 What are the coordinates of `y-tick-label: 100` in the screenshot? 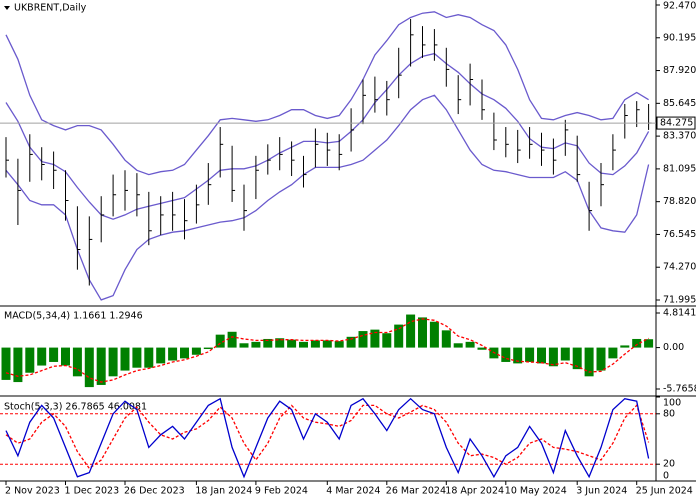 It's located at (672, 403).